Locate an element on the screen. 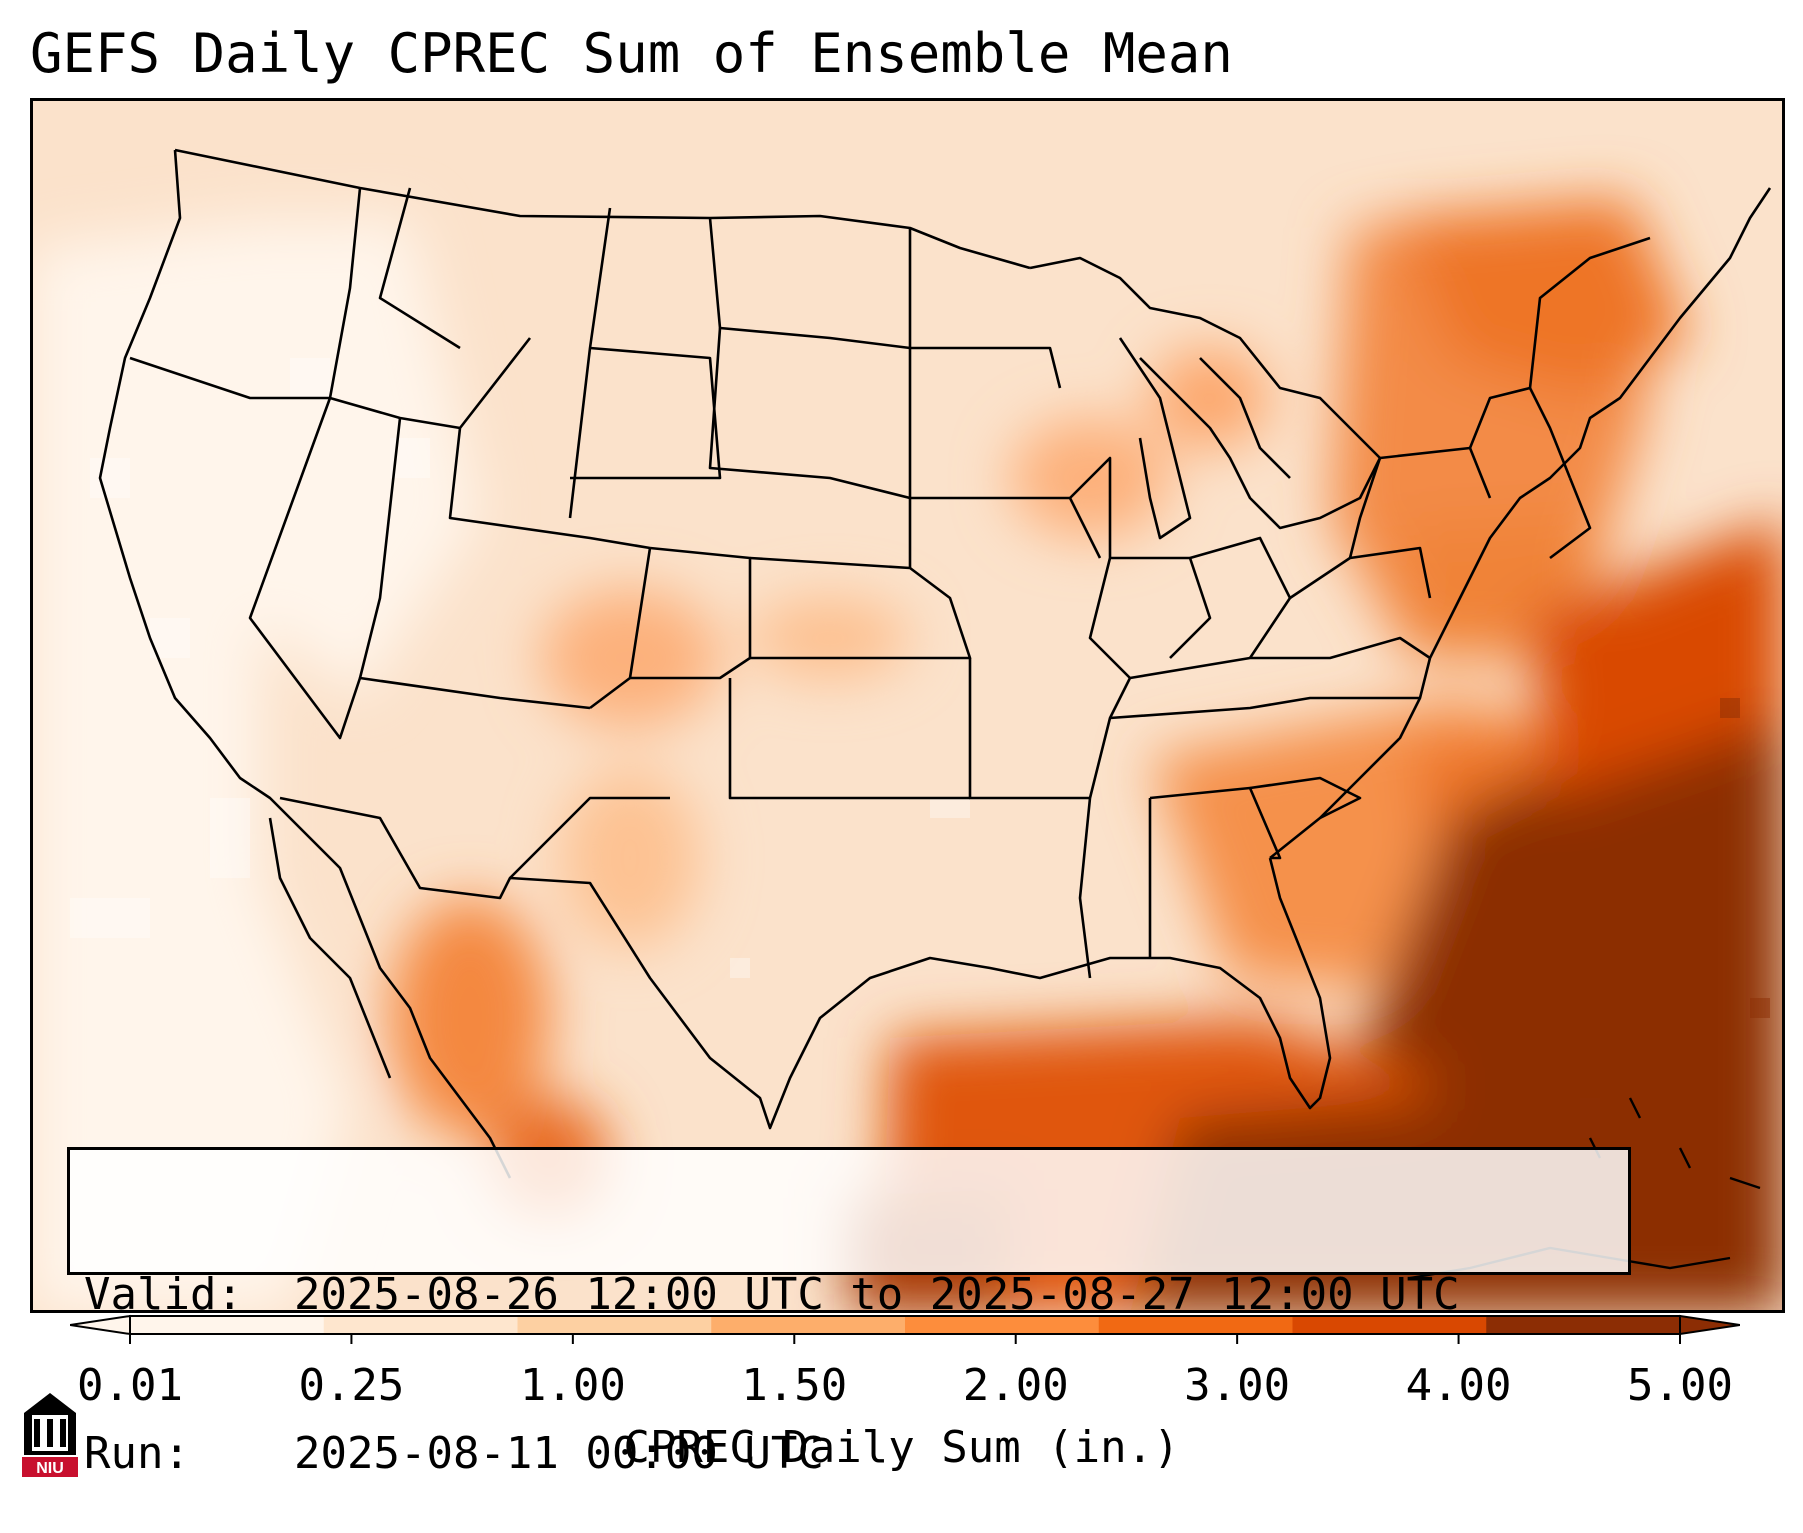 Image resolution: width=1803 pixels, height=1533 pixels. colorbar-tick-labels: 0.01 0.25 1.00 1.50 2.00 3.00 4.00 5.00 is located at coordinates (901, 1388).